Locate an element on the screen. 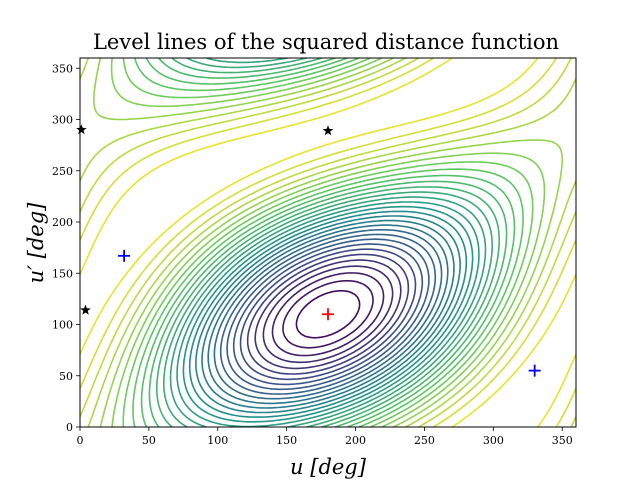  y-tick-label: 250 is located at coordinates (62, 171).